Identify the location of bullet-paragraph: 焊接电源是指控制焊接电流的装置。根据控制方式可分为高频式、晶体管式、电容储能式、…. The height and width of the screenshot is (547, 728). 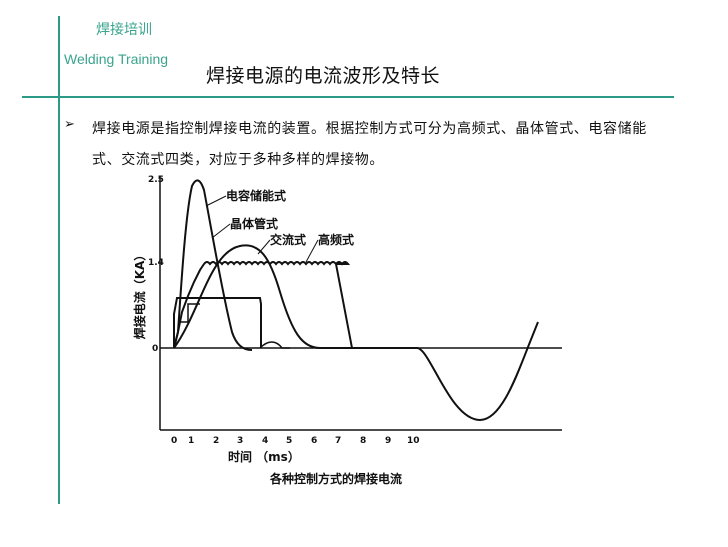
(369, 144).